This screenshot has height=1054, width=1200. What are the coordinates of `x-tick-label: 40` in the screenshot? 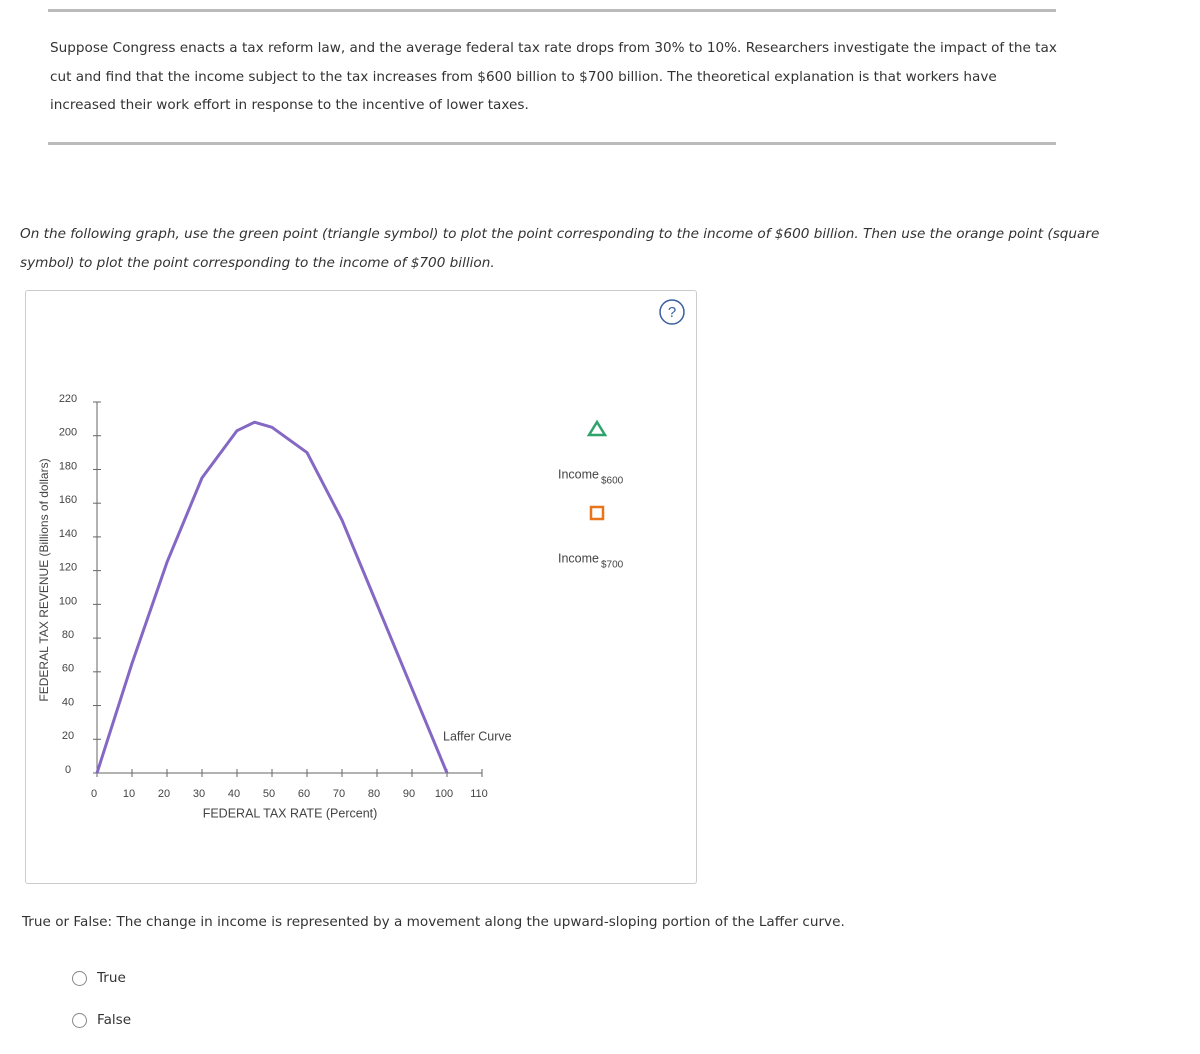 It's located at (234, 794).